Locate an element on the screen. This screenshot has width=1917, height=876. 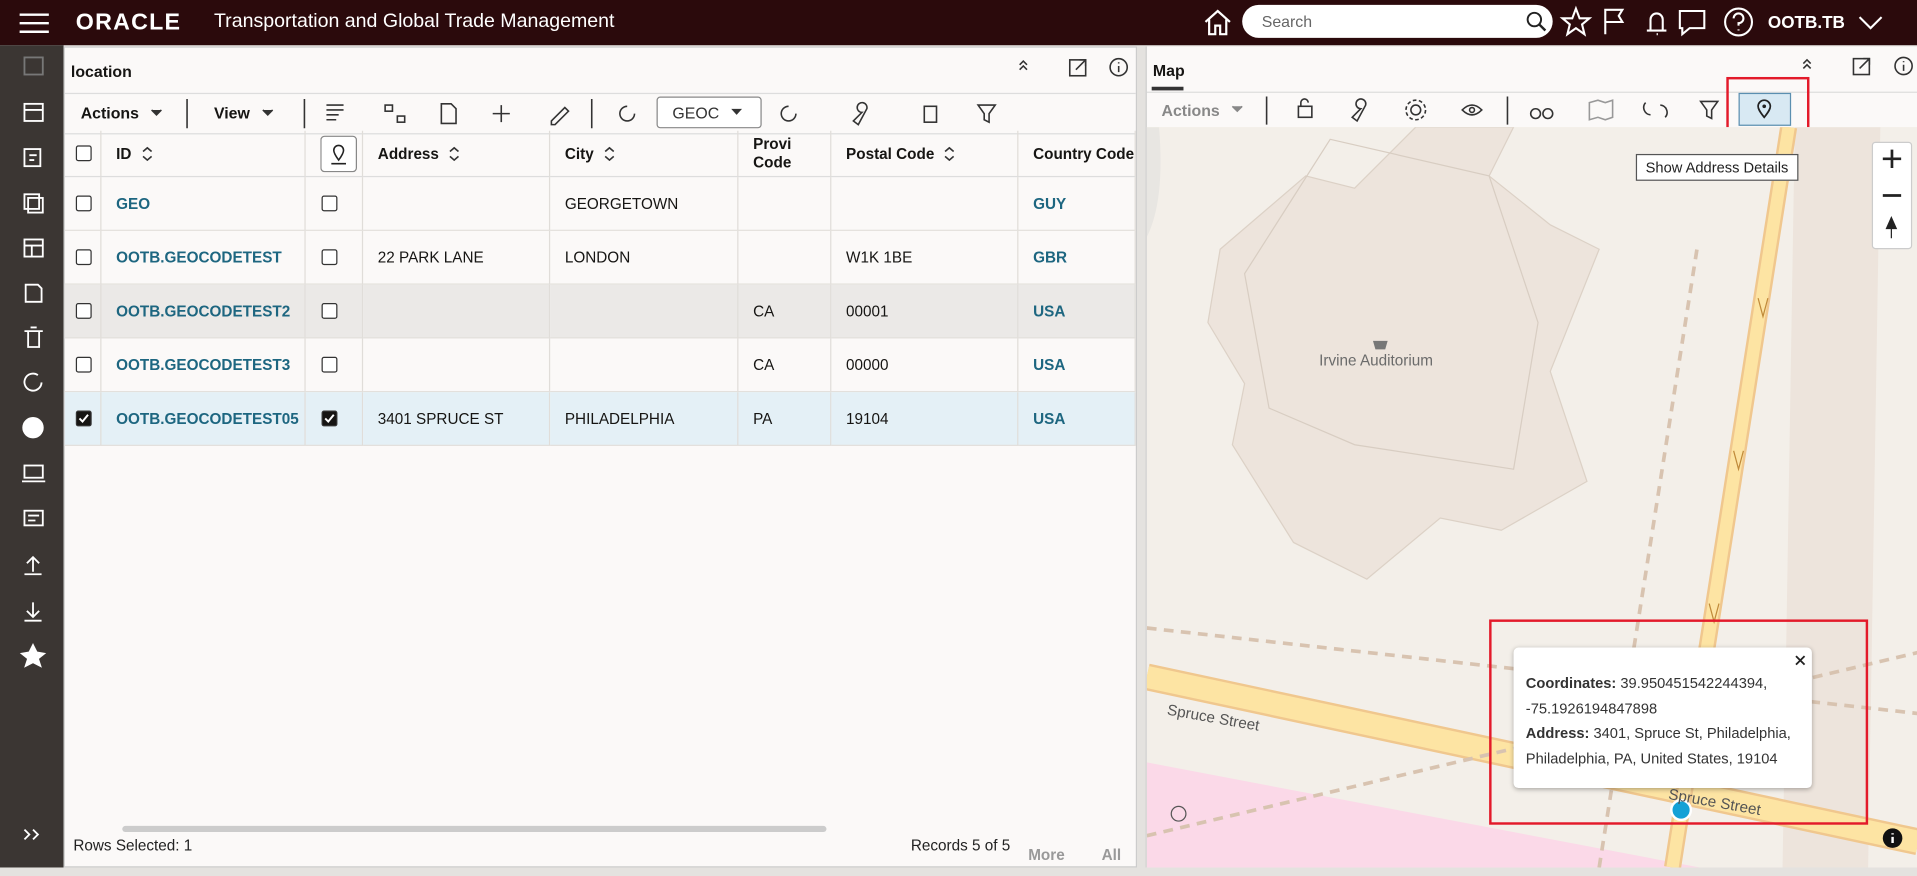
tab-indicator is located at coordinates (1167, 88).